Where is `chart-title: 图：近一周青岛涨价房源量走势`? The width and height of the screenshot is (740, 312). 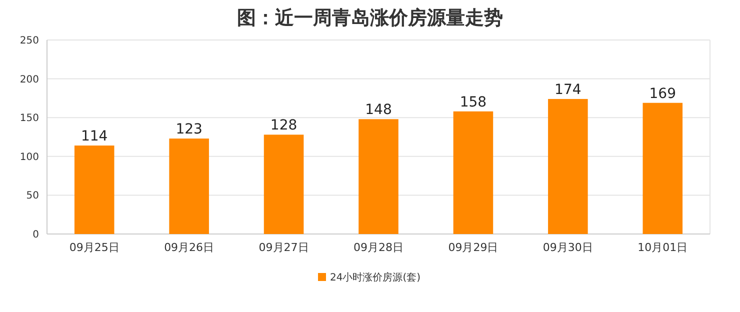 chart-title: 图：近一周青岛涨价房源量走势 is located at coordinates (370, 18).